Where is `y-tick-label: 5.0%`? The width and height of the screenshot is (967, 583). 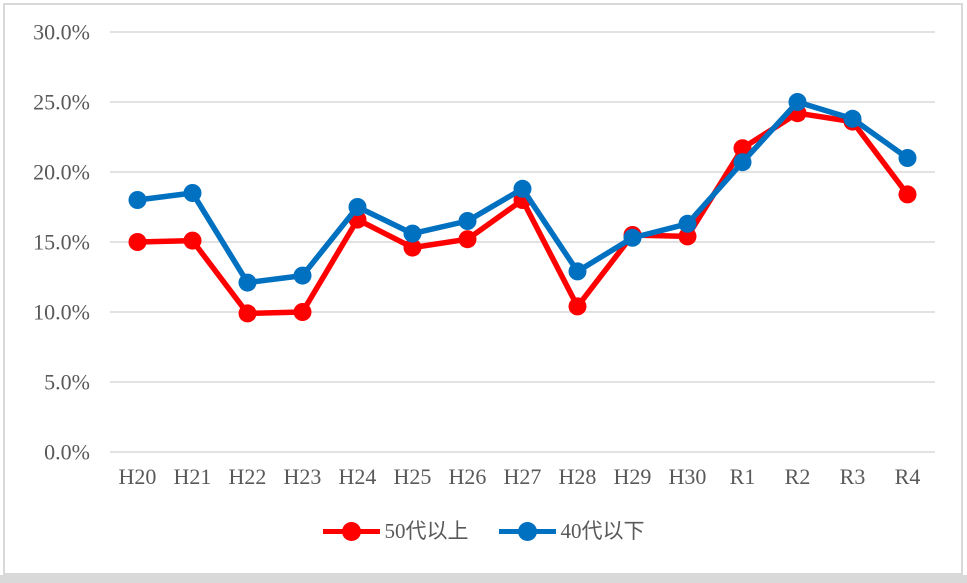
y-tick-label: 5.0% is located at coordinates (67, 382).